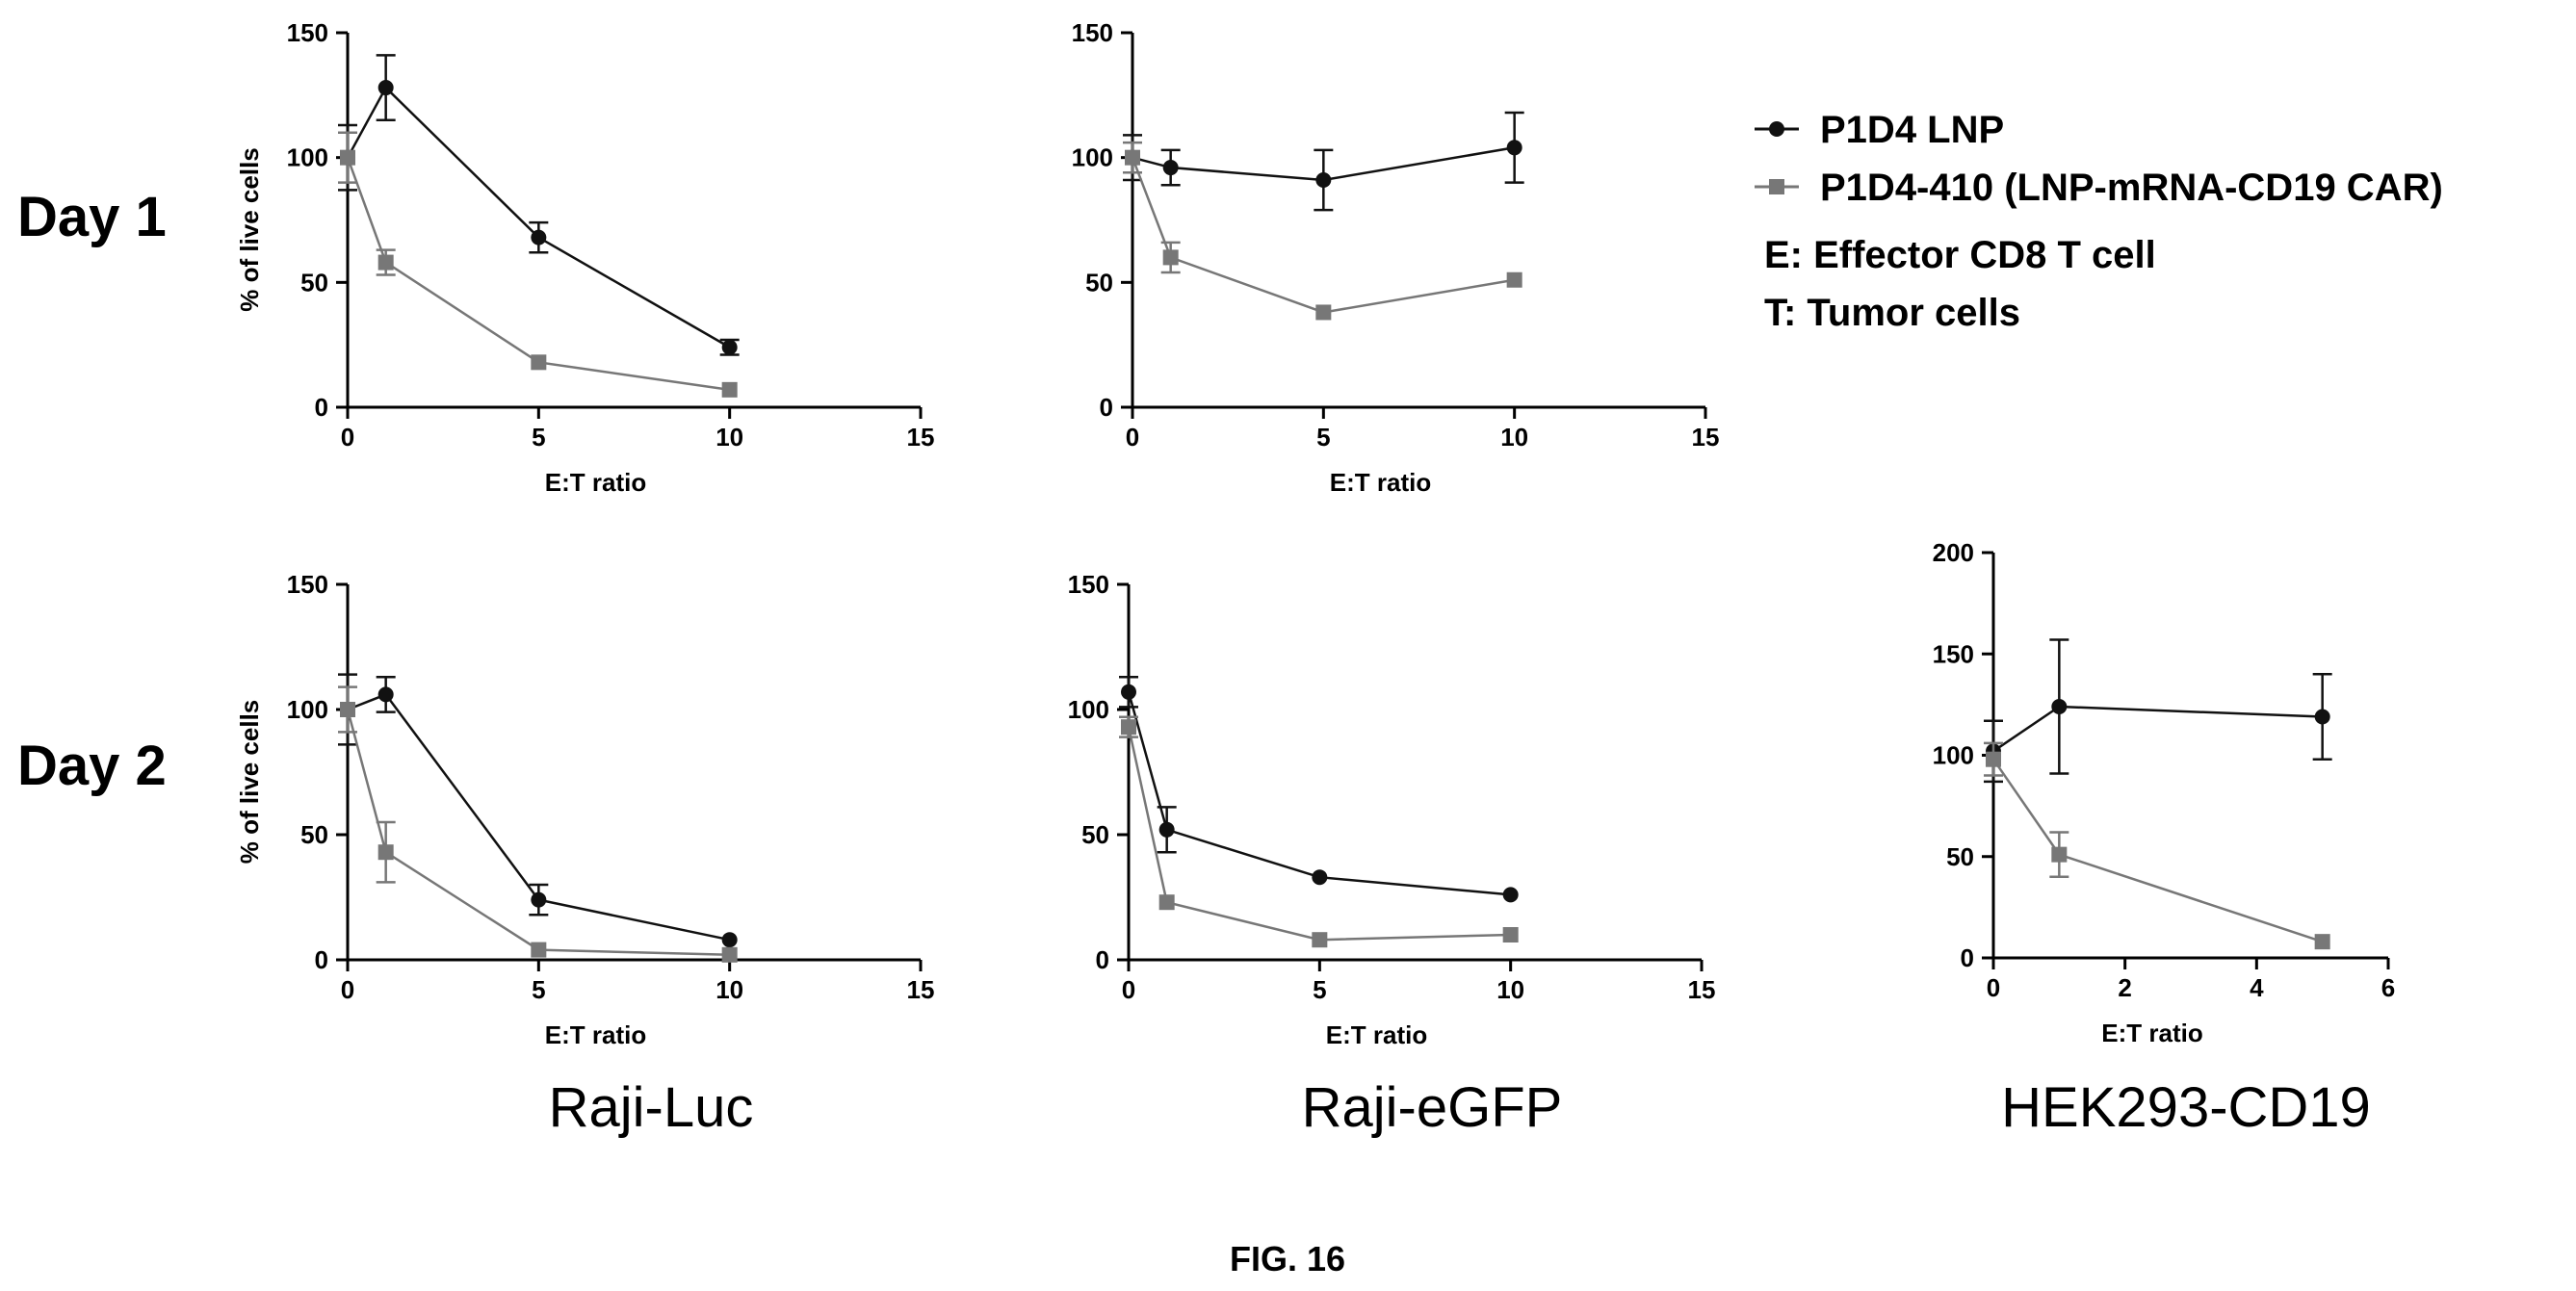 Image resolution: width=2576 pixels, height=1291 pixels. Describe the element at coordinates (1432, 1107) in the screenshot. I see `column-title-raji-egfp: Raji-eGFP` at that location.